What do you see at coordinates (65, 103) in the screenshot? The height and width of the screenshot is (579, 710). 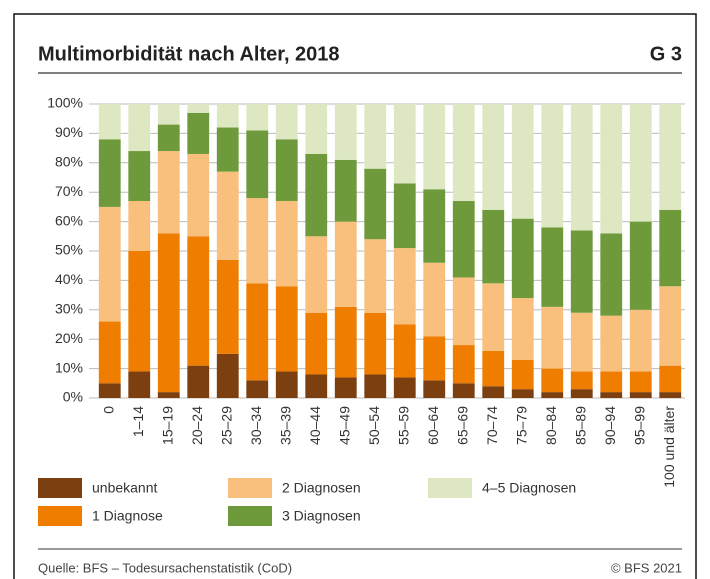 I see `y-tick-label: 100%` at bounding box center [65, 103].